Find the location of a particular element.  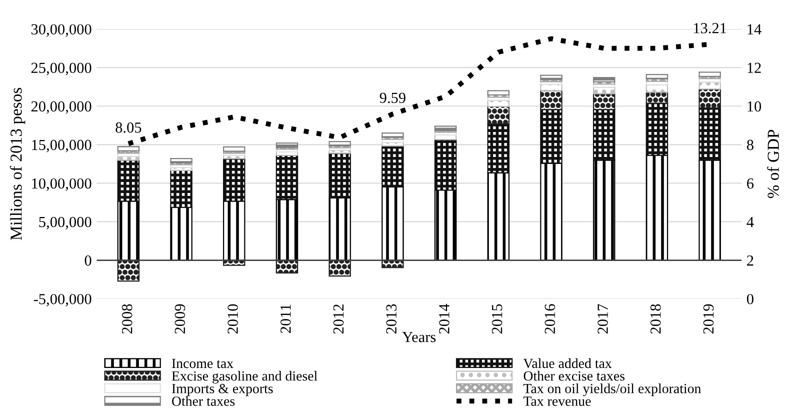

y2-tick-label: 8 is located at coordinates (750, 145).